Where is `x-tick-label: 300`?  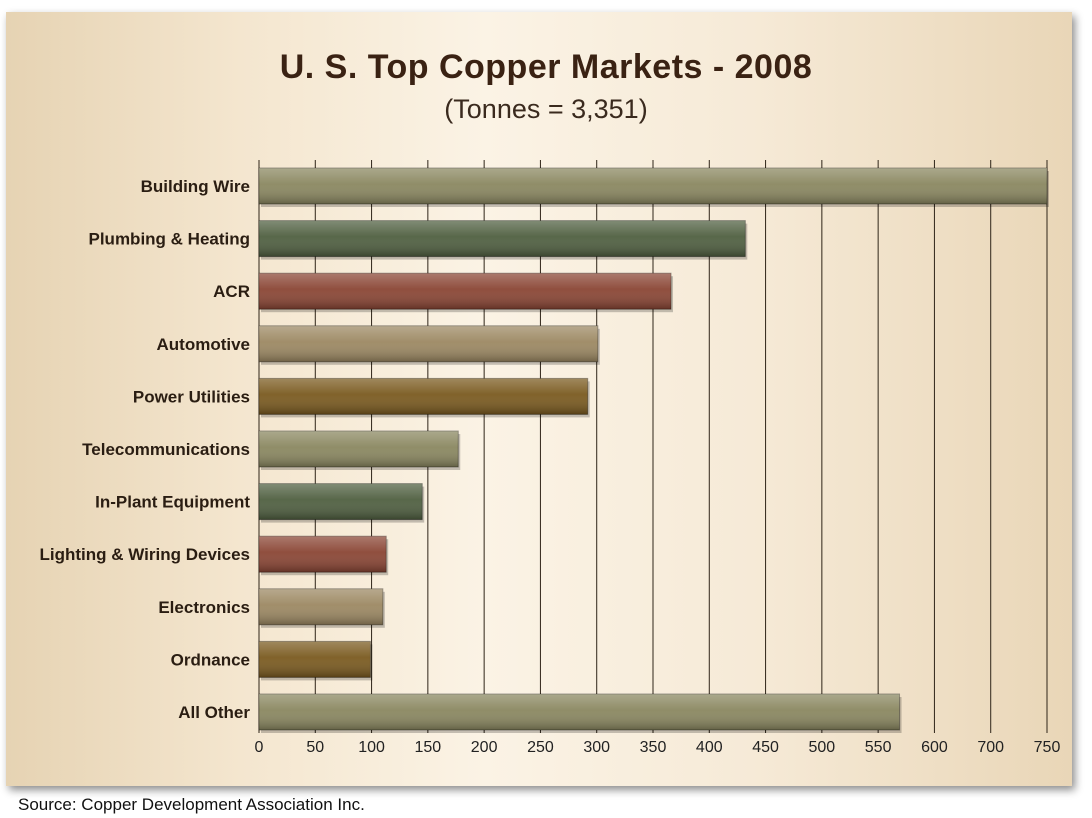
x-tick-label: 300 is located at coordinates (596, 747).